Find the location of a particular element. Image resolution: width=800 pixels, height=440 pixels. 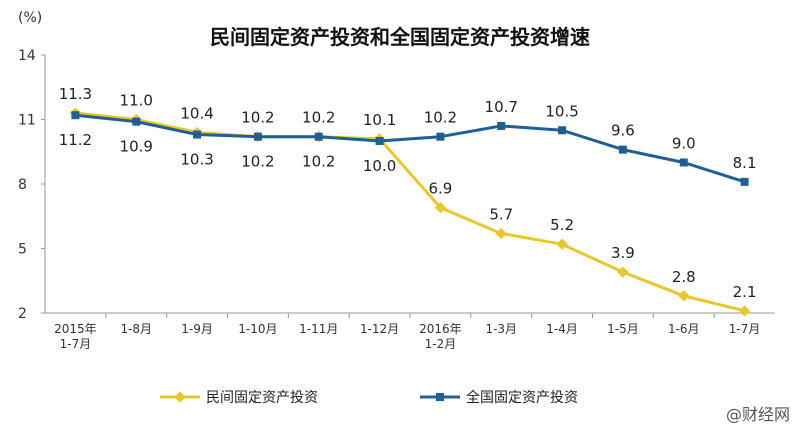

series-2-data-label: 10.7 is located at coordinates (501, 107).